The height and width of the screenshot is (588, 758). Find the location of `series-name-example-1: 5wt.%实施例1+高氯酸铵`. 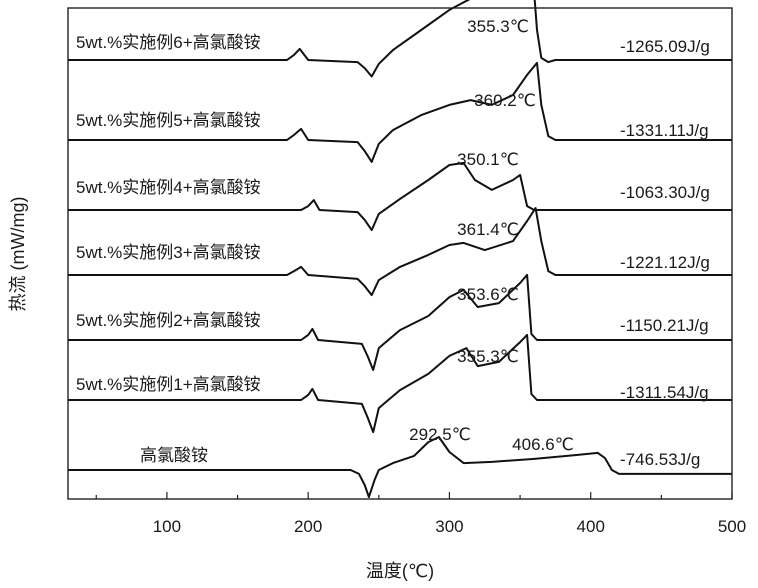

series-name-example-1: 5wt.%实施例1+高氯酸铵 is located at coordinates (168, 384).